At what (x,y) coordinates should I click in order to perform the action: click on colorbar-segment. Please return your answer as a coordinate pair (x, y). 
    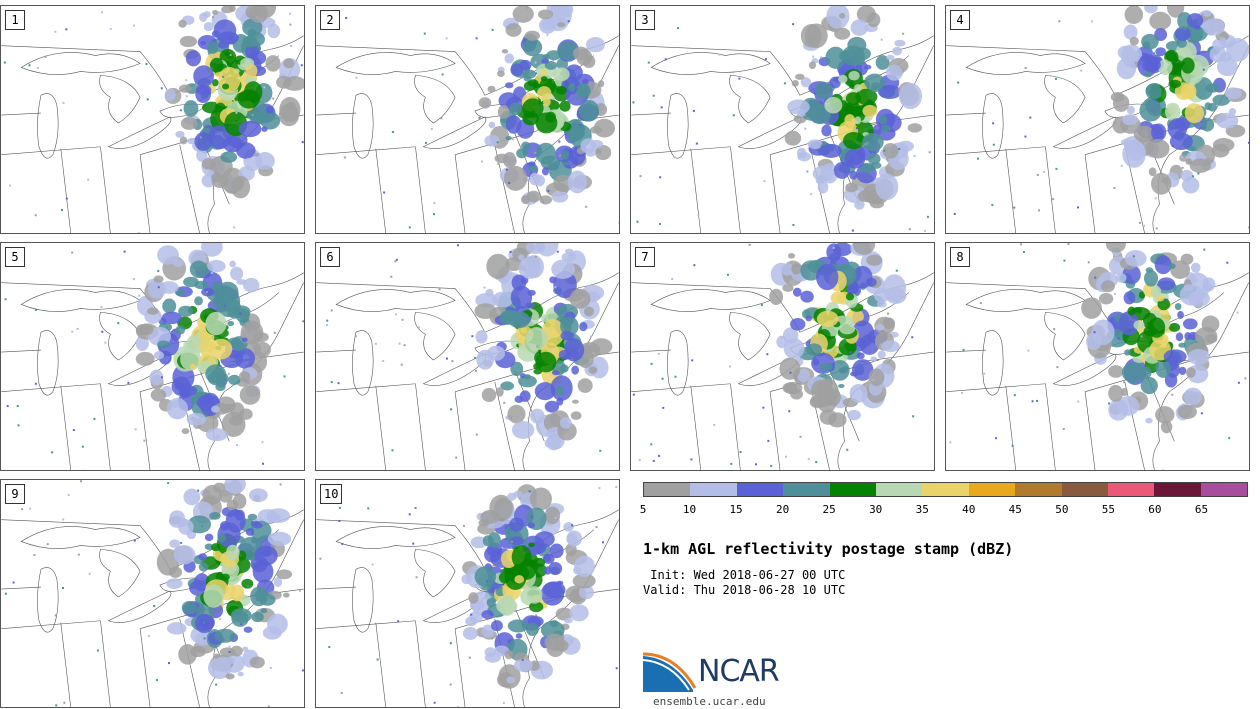
    Looking at the image, I should click on (713, 489).